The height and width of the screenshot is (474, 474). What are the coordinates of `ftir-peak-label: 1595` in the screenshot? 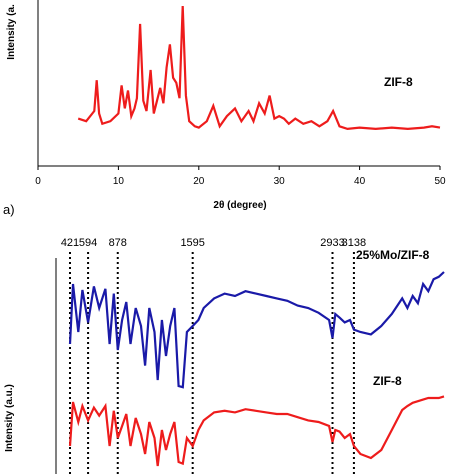 It's located at (192, 243).